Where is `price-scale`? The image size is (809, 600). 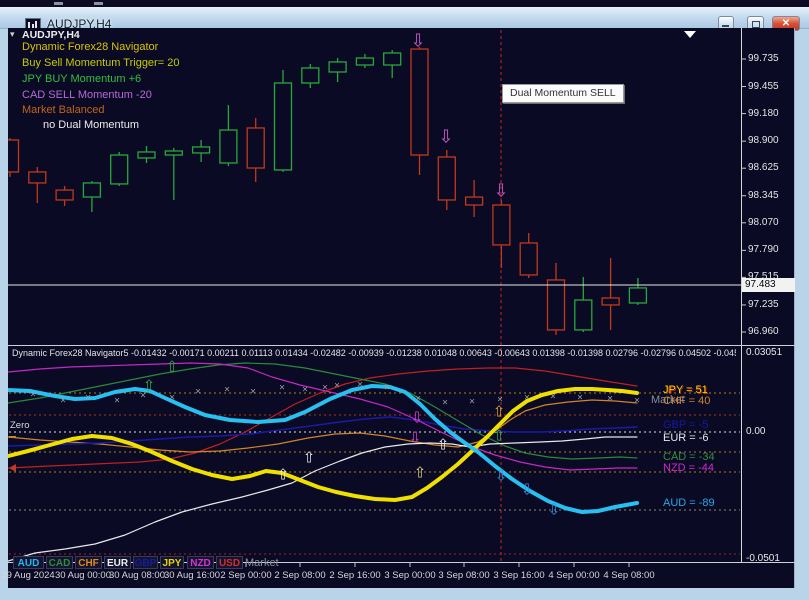 price-scale is located at coordinates (768, 295).